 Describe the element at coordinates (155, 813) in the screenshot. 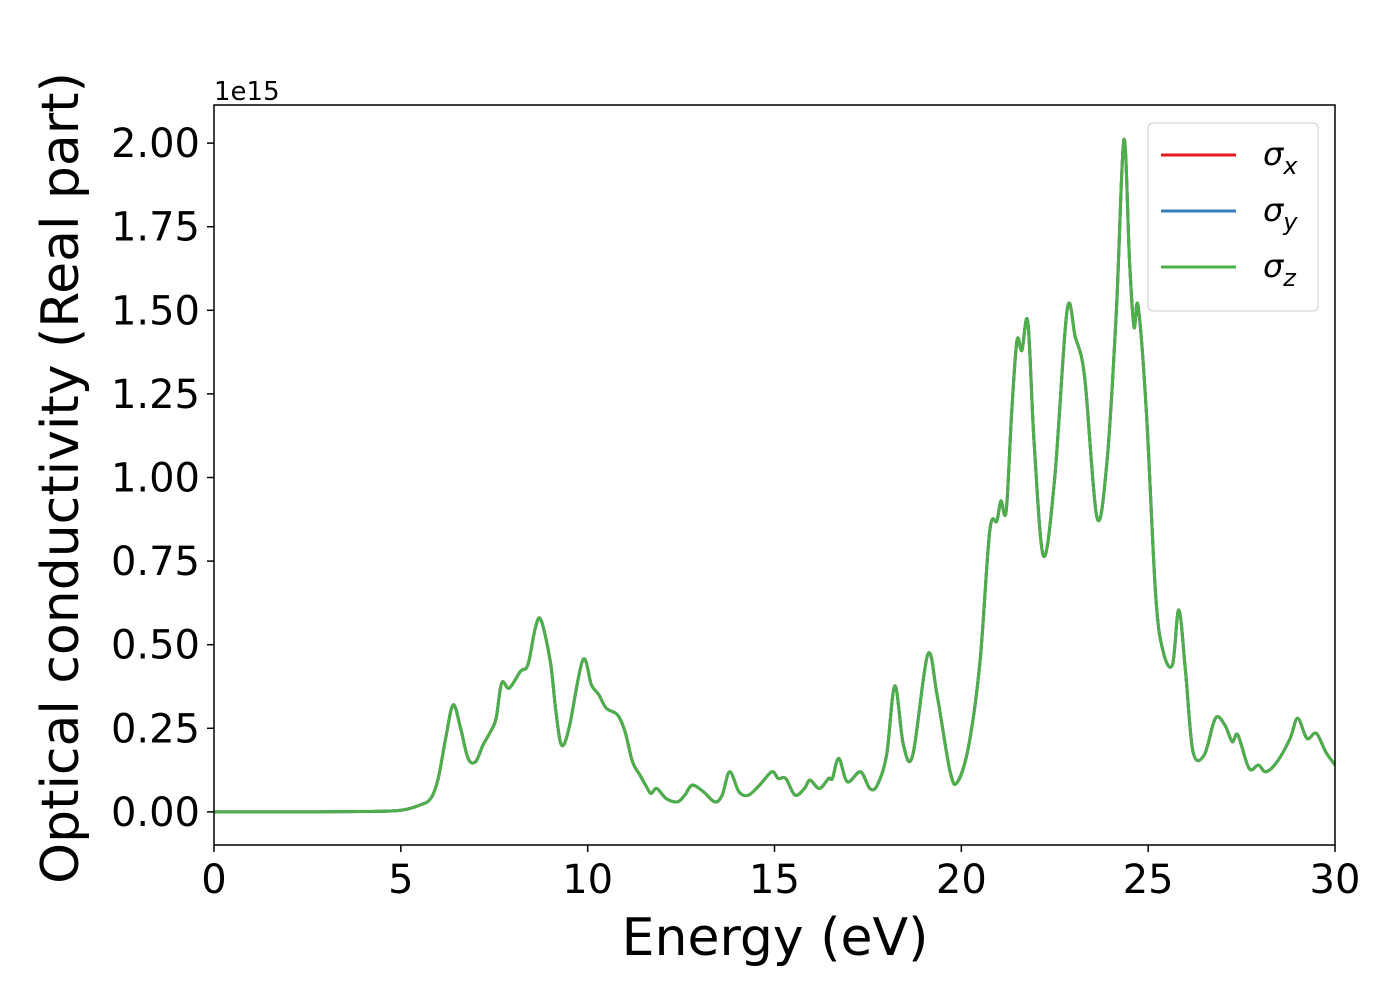

I see `y-tick-label: 0.00` at that location.